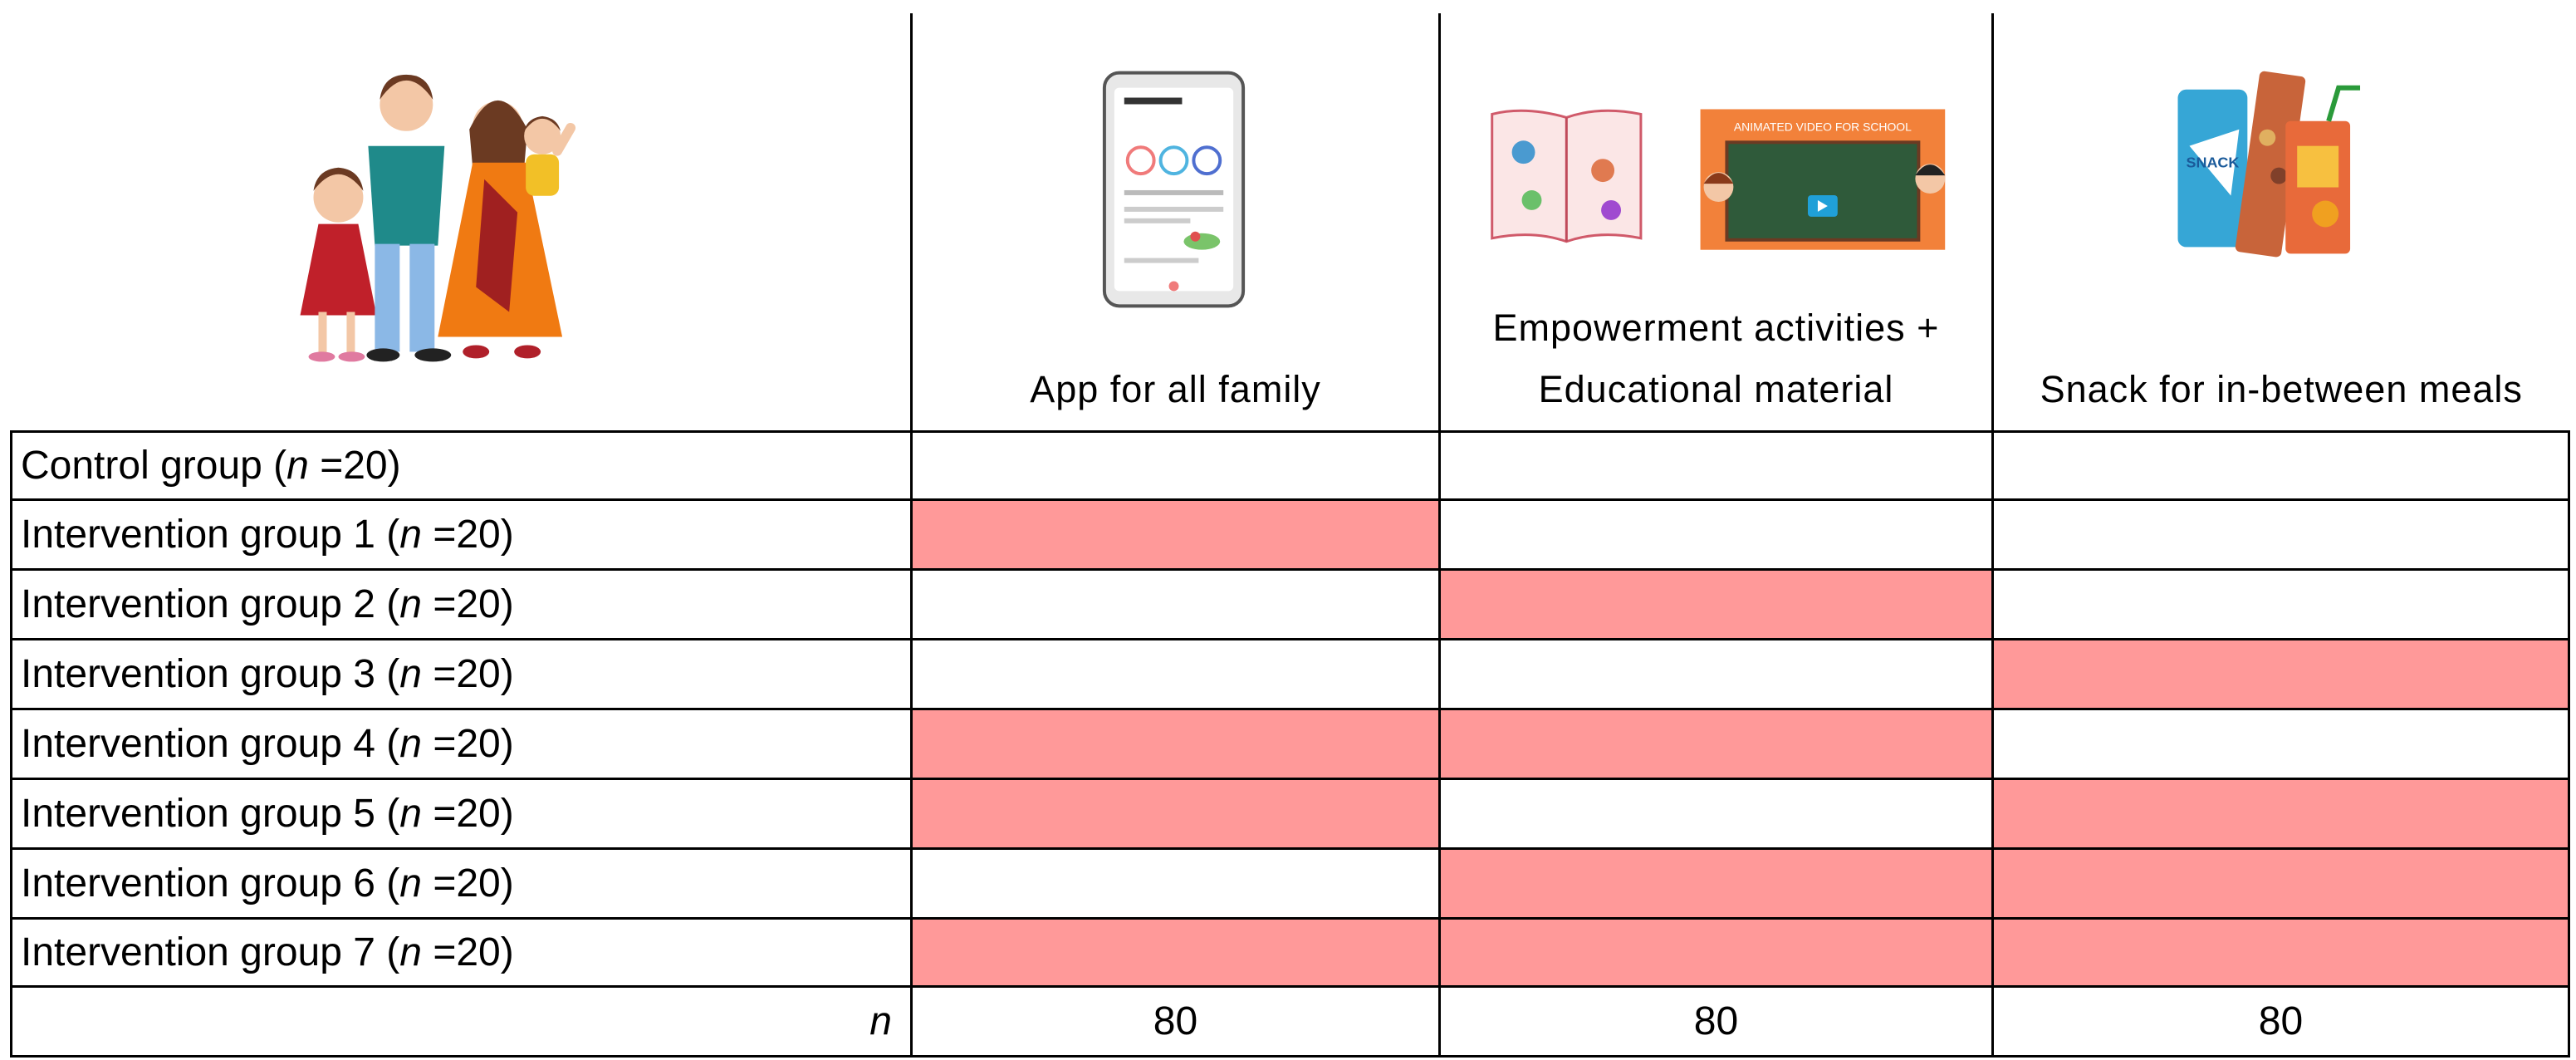 The image size is (2576, 1060). I want to click on snack-total: 80, so click(2281, 1021).